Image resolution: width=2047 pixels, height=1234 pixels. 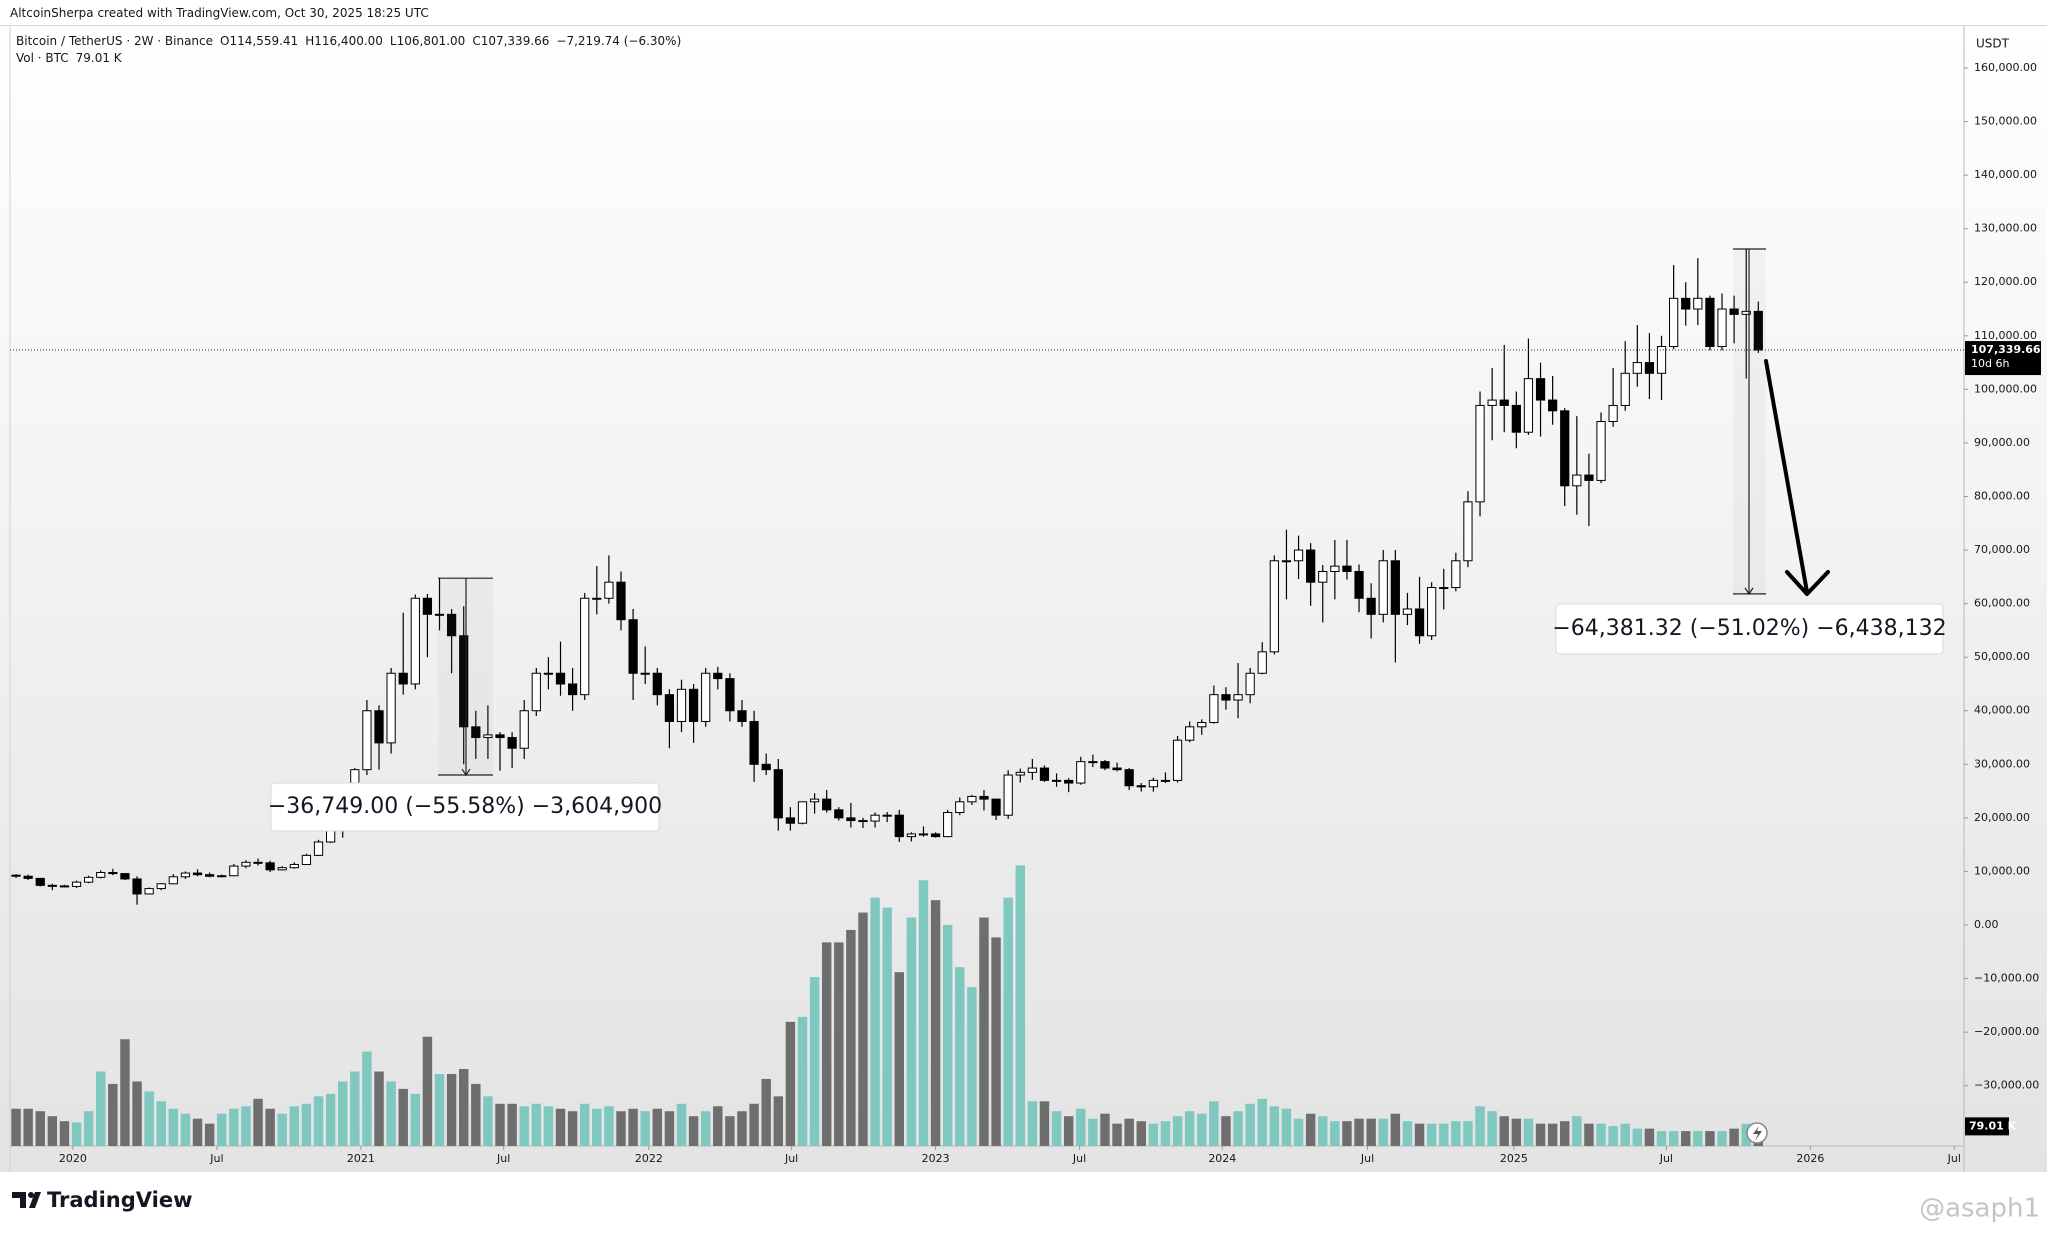 What do you see at coordinates (2005, 174) in the screenshot?
I see `y-tick-label: 140,000.00` at bounding box center [2005, 174].